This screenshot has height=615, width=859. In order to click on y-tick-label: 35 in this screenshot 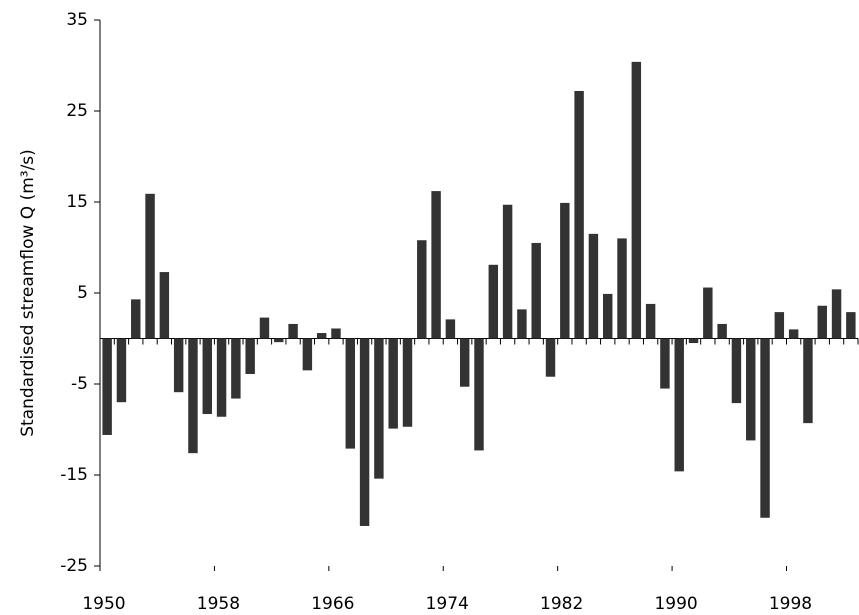, I will do `click(77, 20)`.